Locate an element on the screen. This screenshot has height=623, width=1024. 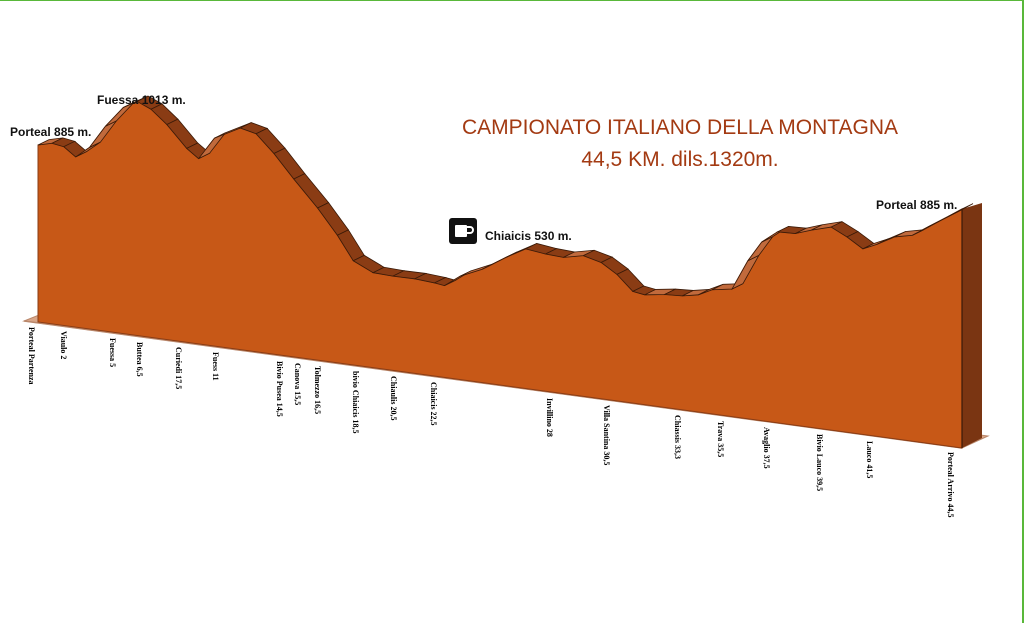
peak-label: Fuessa 1013 m. is located at coordinates (141, 100).